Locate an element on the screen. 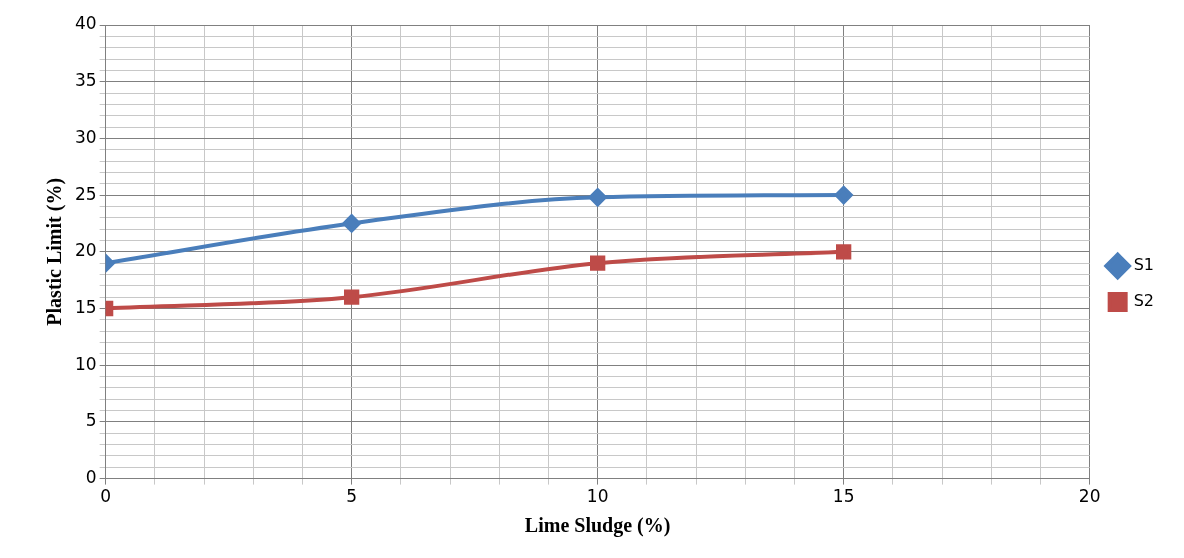 Image resolution: width=1184 pixels, height=558 pixels. x-tick-label: 15 is located at coordinates (843, 496).